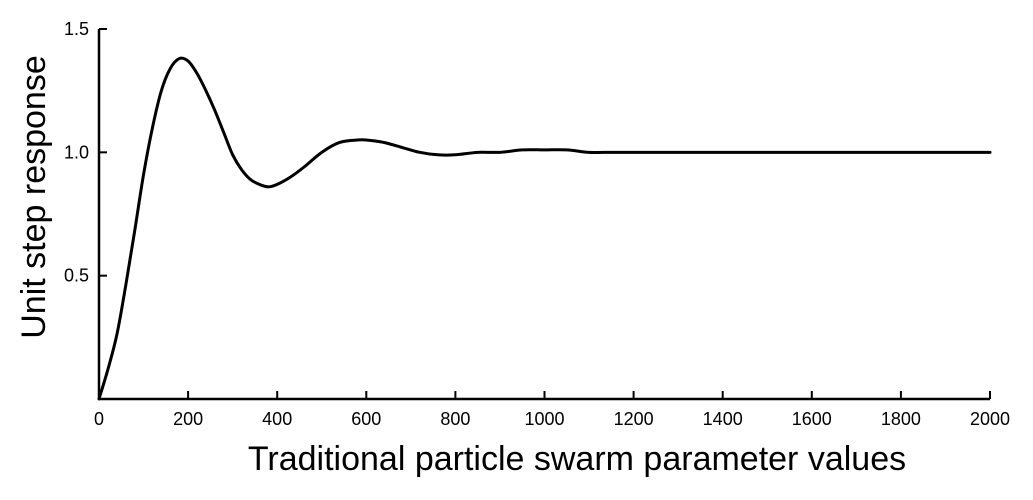 The image size is (1033, 500). I want to click on x-tick-label: 1600, so click(812, 419).